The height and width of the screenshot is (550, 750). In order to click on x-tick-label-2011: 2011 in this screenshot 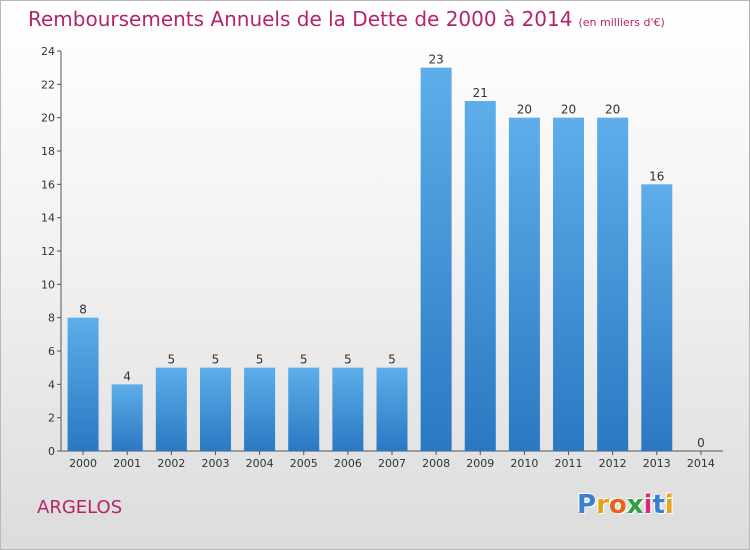, I will do `click(569, 463)`.